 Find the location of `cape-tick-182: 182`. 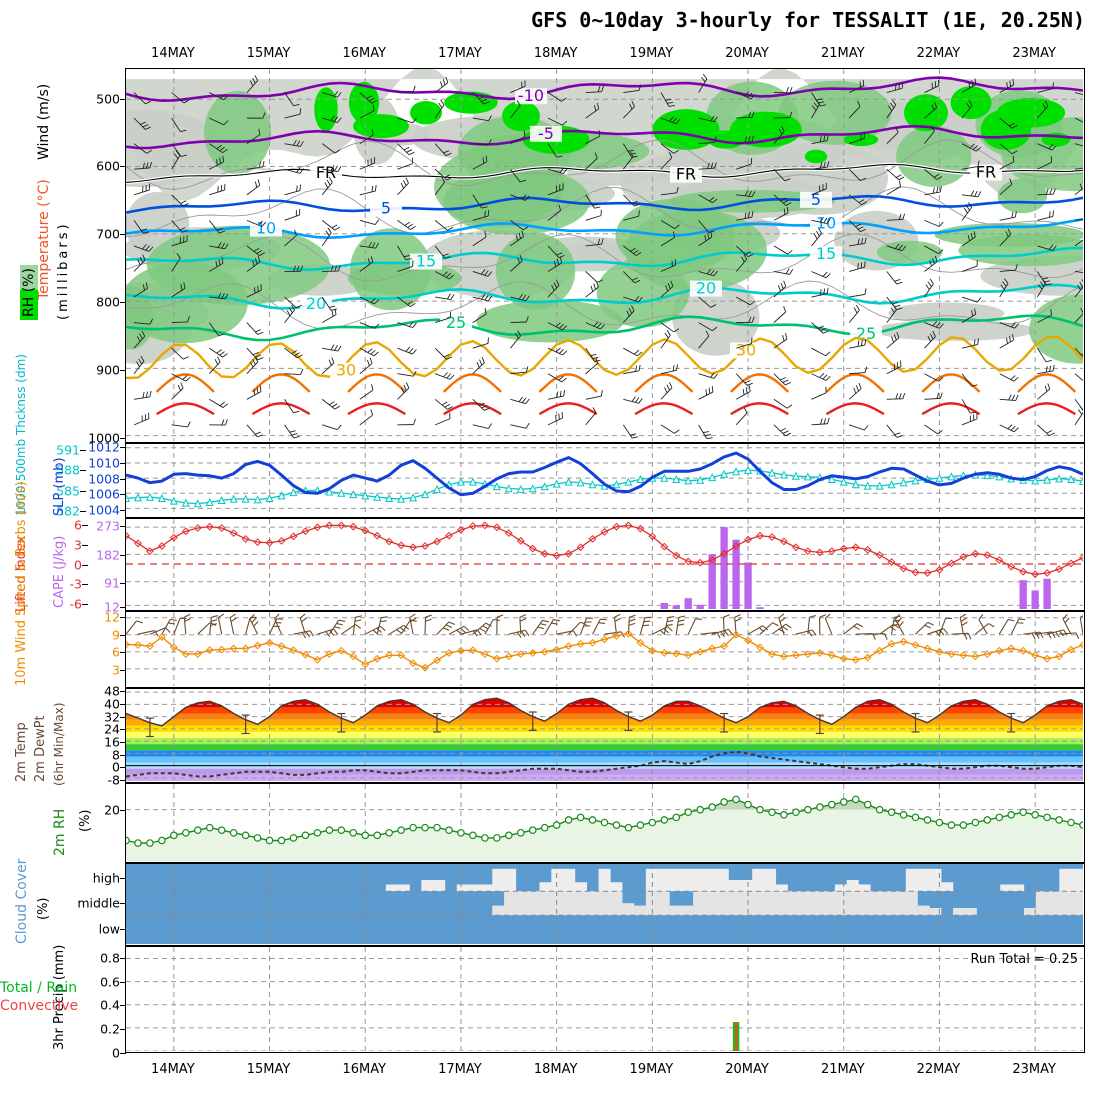

cape-tick-182: 182 is located at coordinates (108, 555).